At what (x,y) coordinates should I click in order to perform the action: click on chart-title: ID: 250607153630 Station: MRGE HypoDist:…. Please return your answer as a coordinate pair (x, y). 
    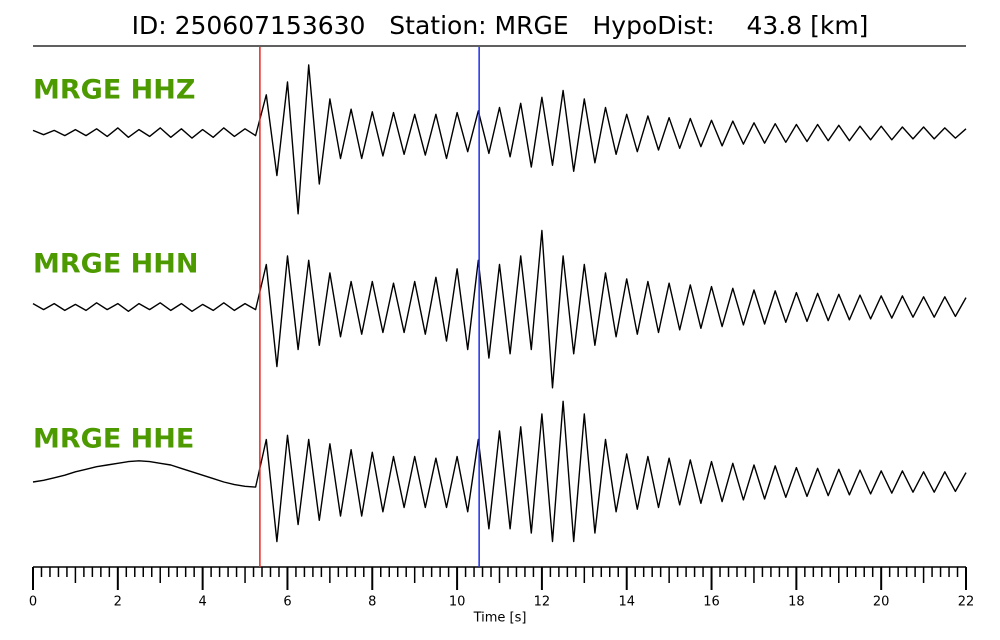
    Looking at the image, I should click on (500, 25).